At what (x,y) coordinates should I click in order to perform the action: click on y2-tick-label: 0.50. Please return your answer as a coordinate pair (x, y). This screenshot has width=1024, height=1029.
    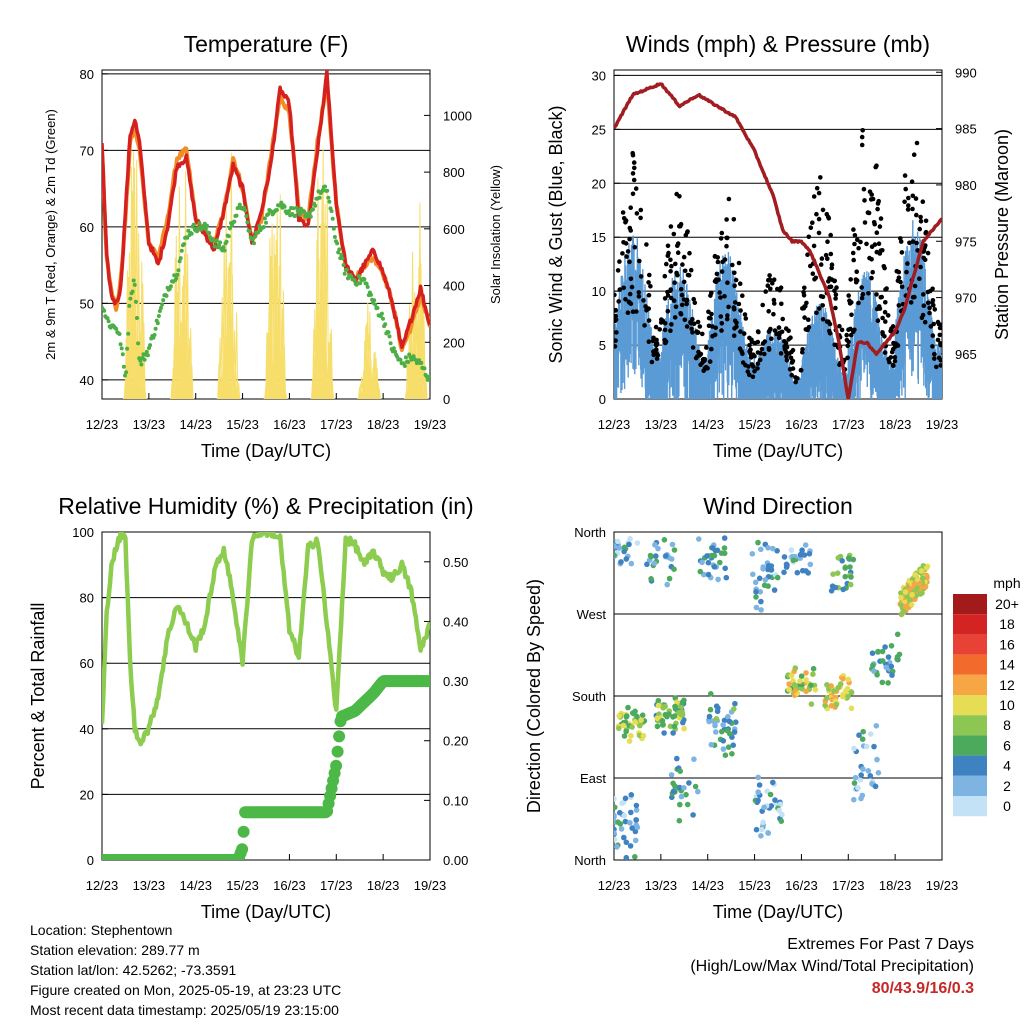
    Looking at the image, I should click on (455, 562).